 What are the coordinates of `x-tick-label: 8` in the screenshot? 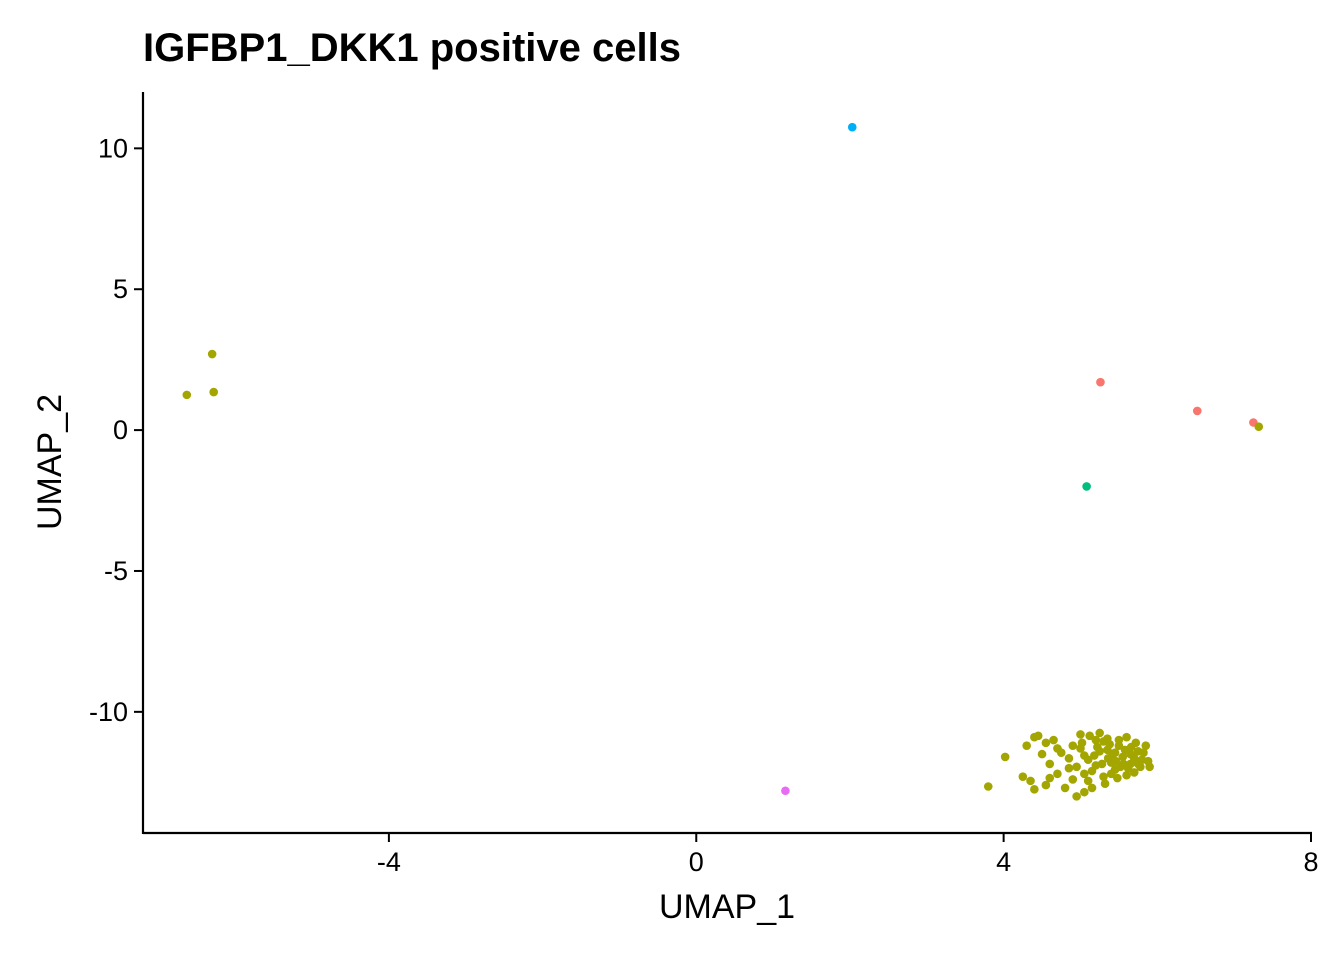 It's located at (1310, 862).